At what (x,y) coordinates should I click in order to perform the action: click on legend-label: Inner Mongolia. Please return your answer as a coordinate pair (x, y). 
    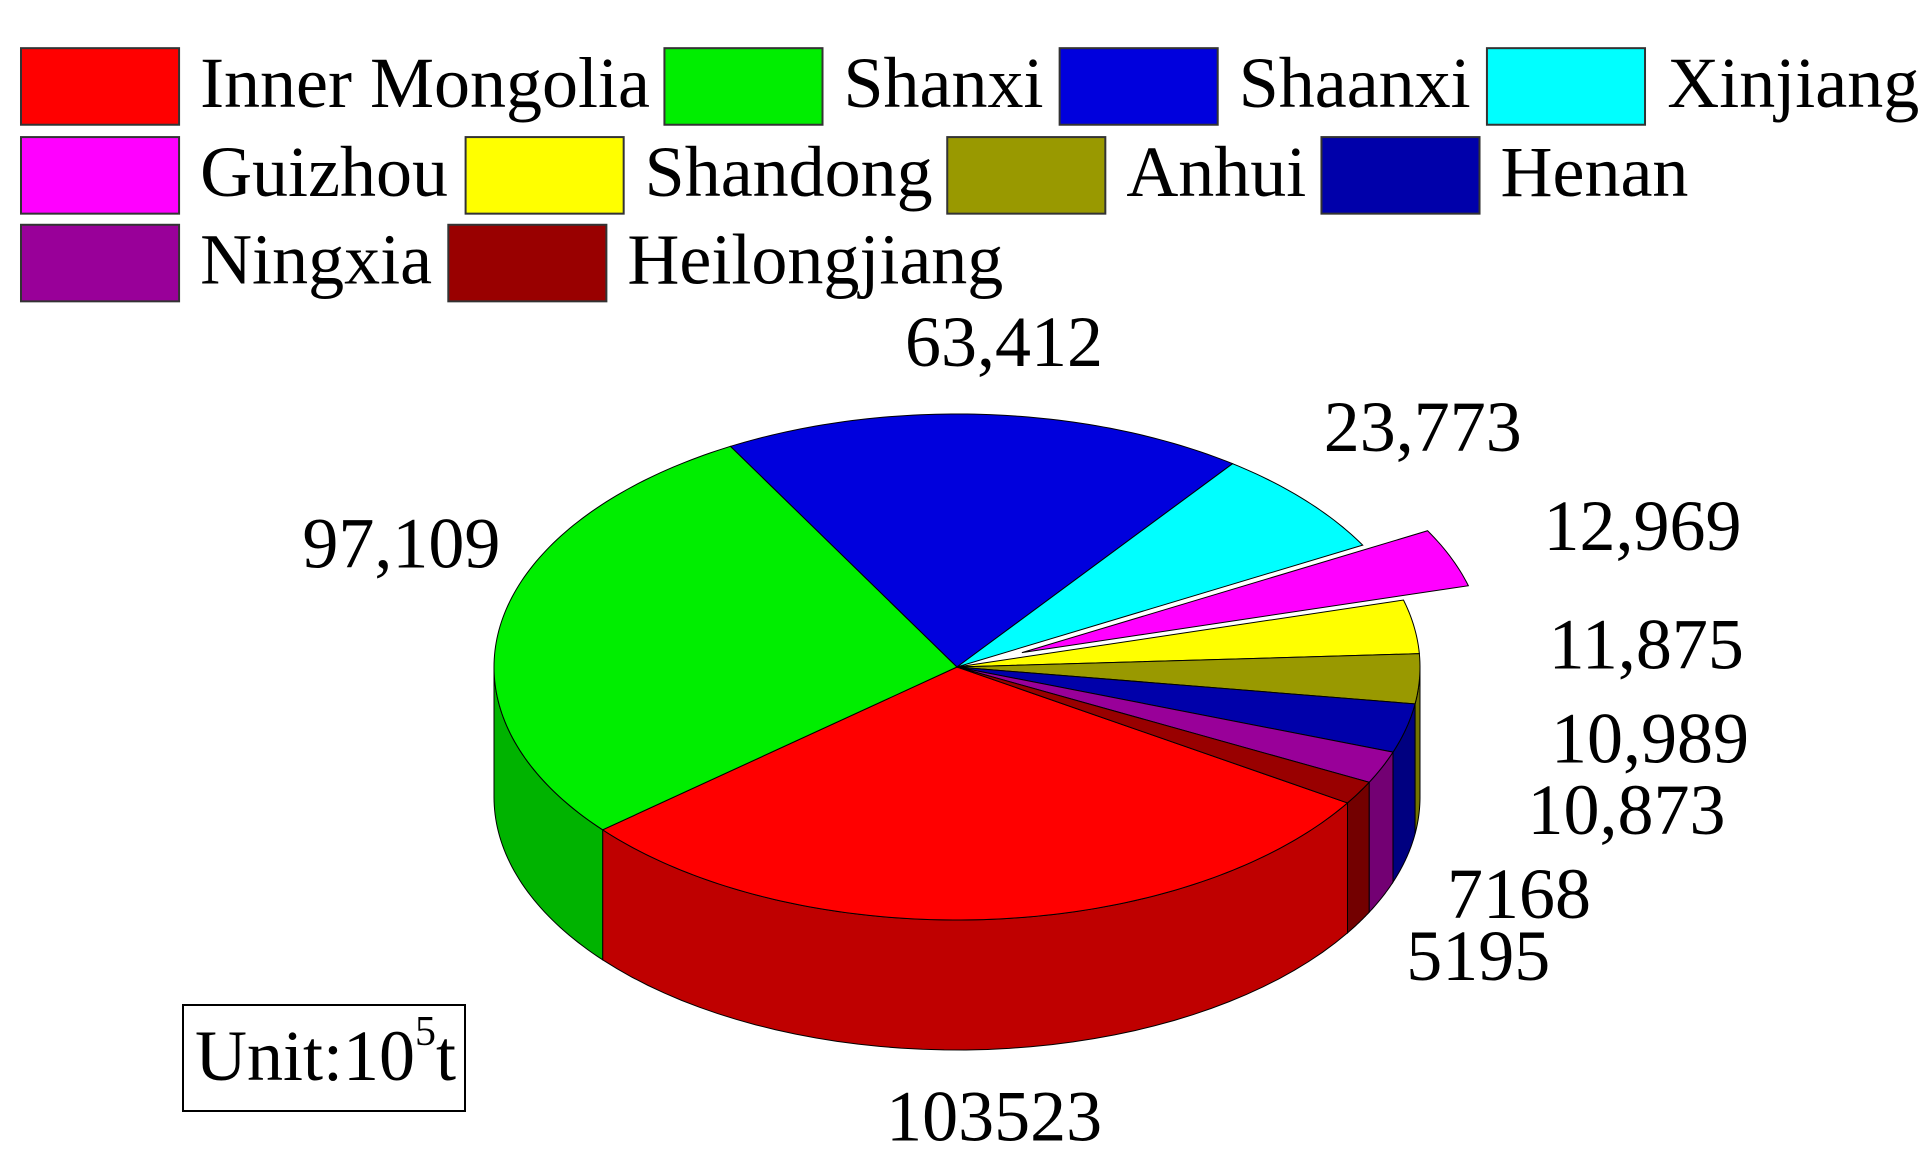
    Looking at the image, I should click on (425, 83).